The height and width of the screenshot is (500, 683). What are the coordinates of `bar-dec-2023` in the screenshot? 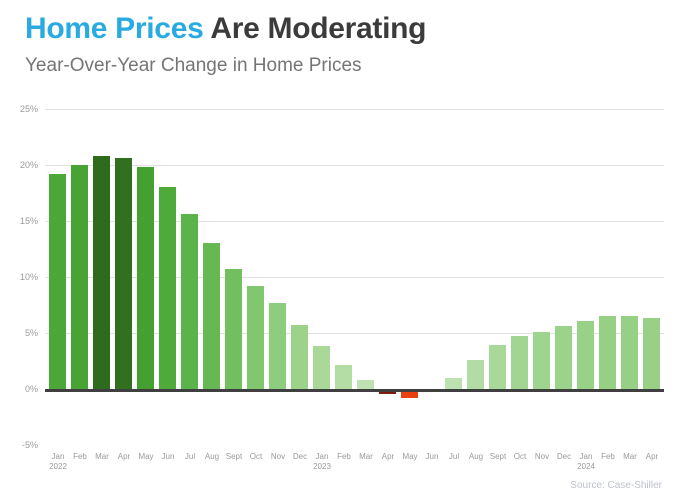 It's located at (563, 357).